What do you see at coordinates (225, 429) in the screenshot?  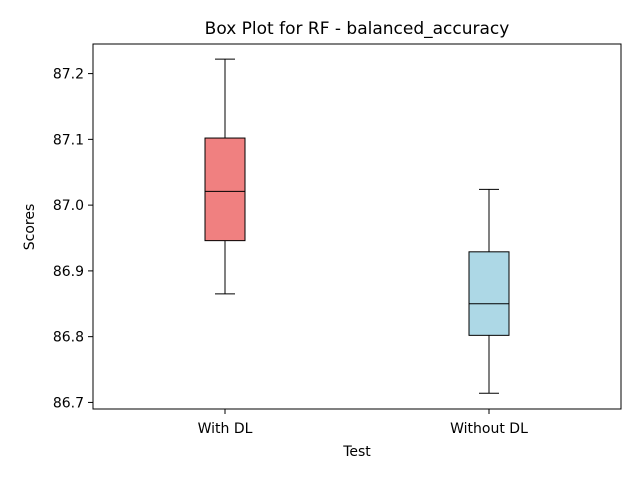 I see `x-tick-label: With DL` at bounding box center [225, 429].